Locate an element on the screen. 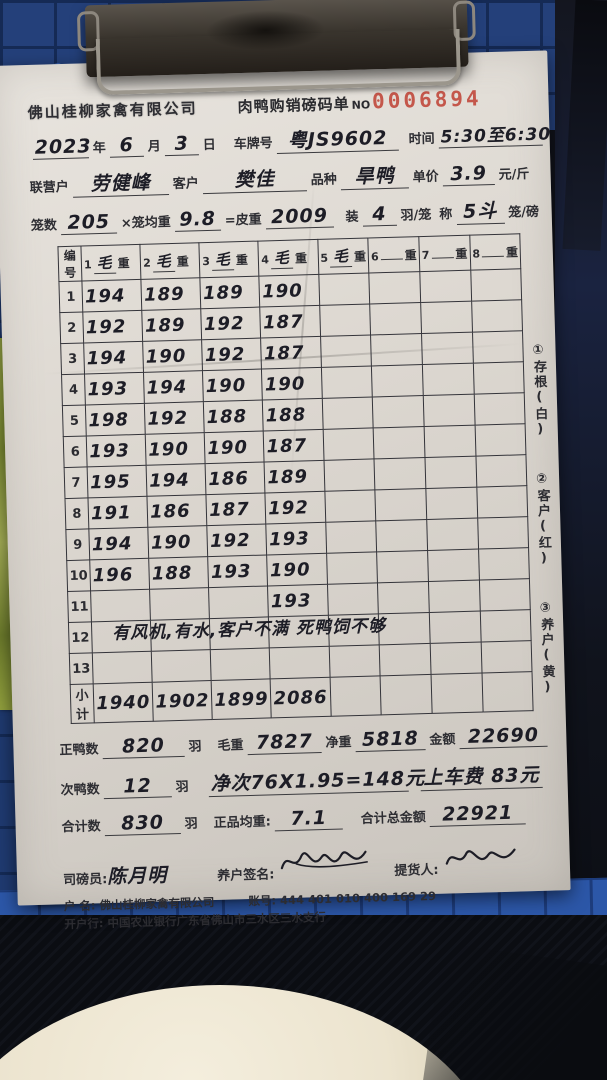  cage-avg-label: ×笼均重 is located at coordinates (145, 223).